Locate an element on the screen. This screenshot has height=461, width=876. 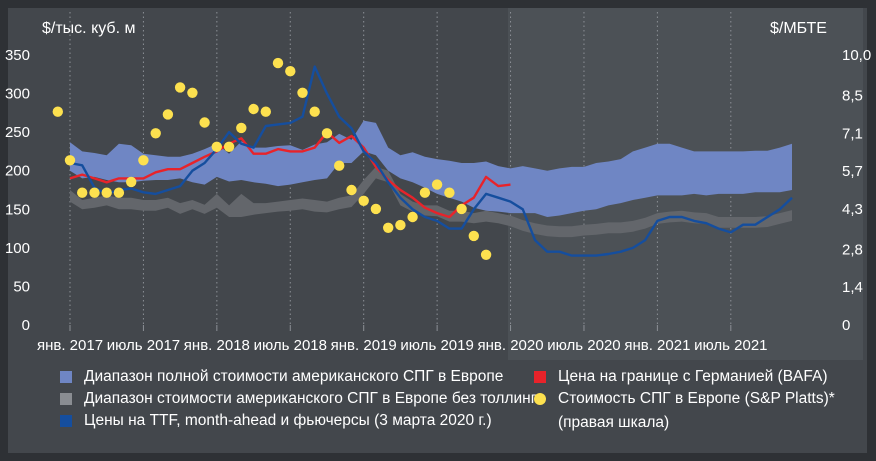
y-right-tick-label: 1,4 is located at coordinates (852, 287).